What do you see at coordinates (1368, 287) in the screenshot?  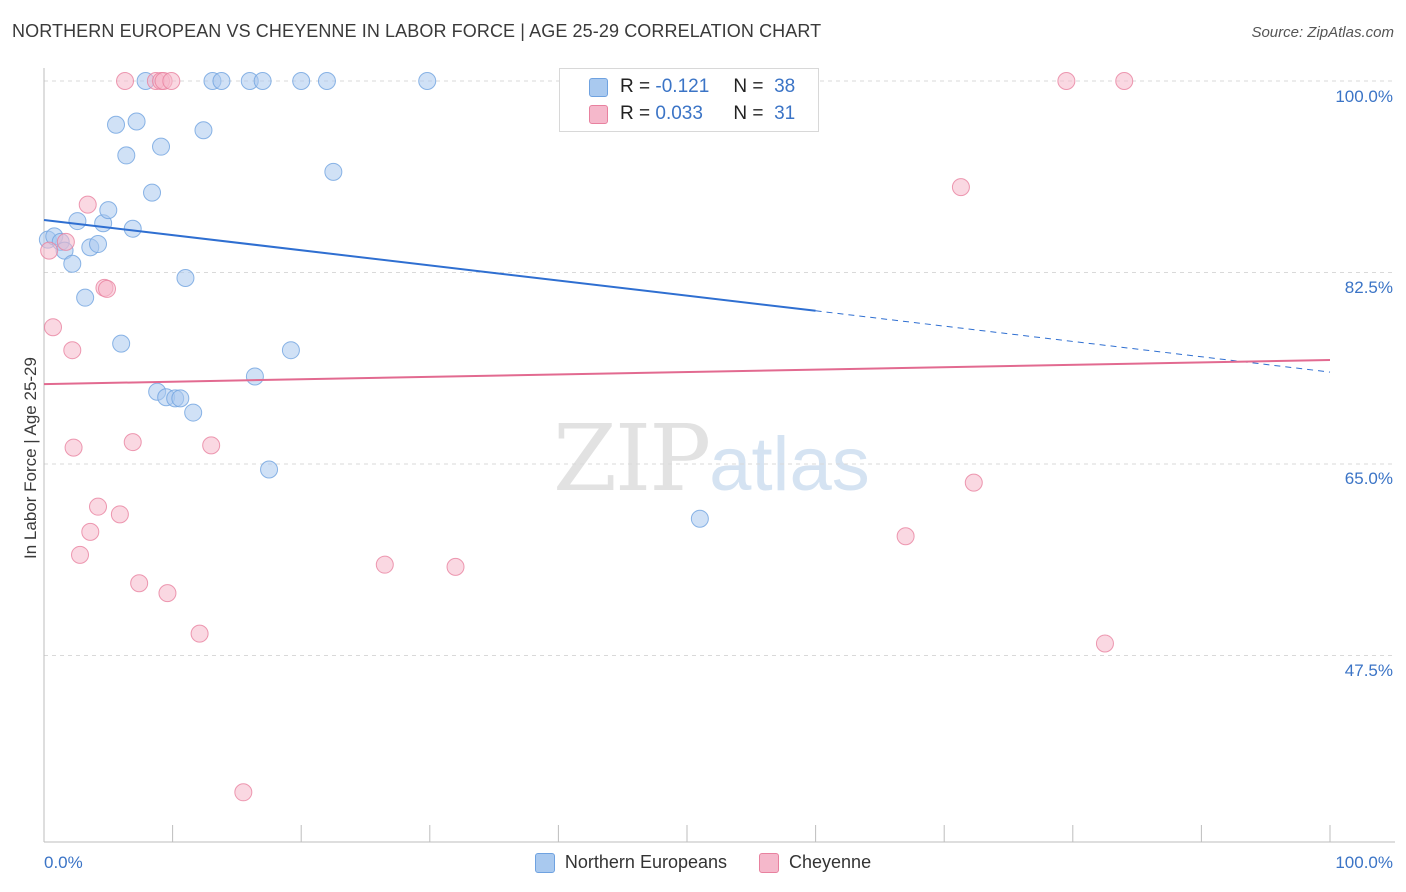 I see `y-tick-label: 82.5%` at bounding box center [1368, 287].